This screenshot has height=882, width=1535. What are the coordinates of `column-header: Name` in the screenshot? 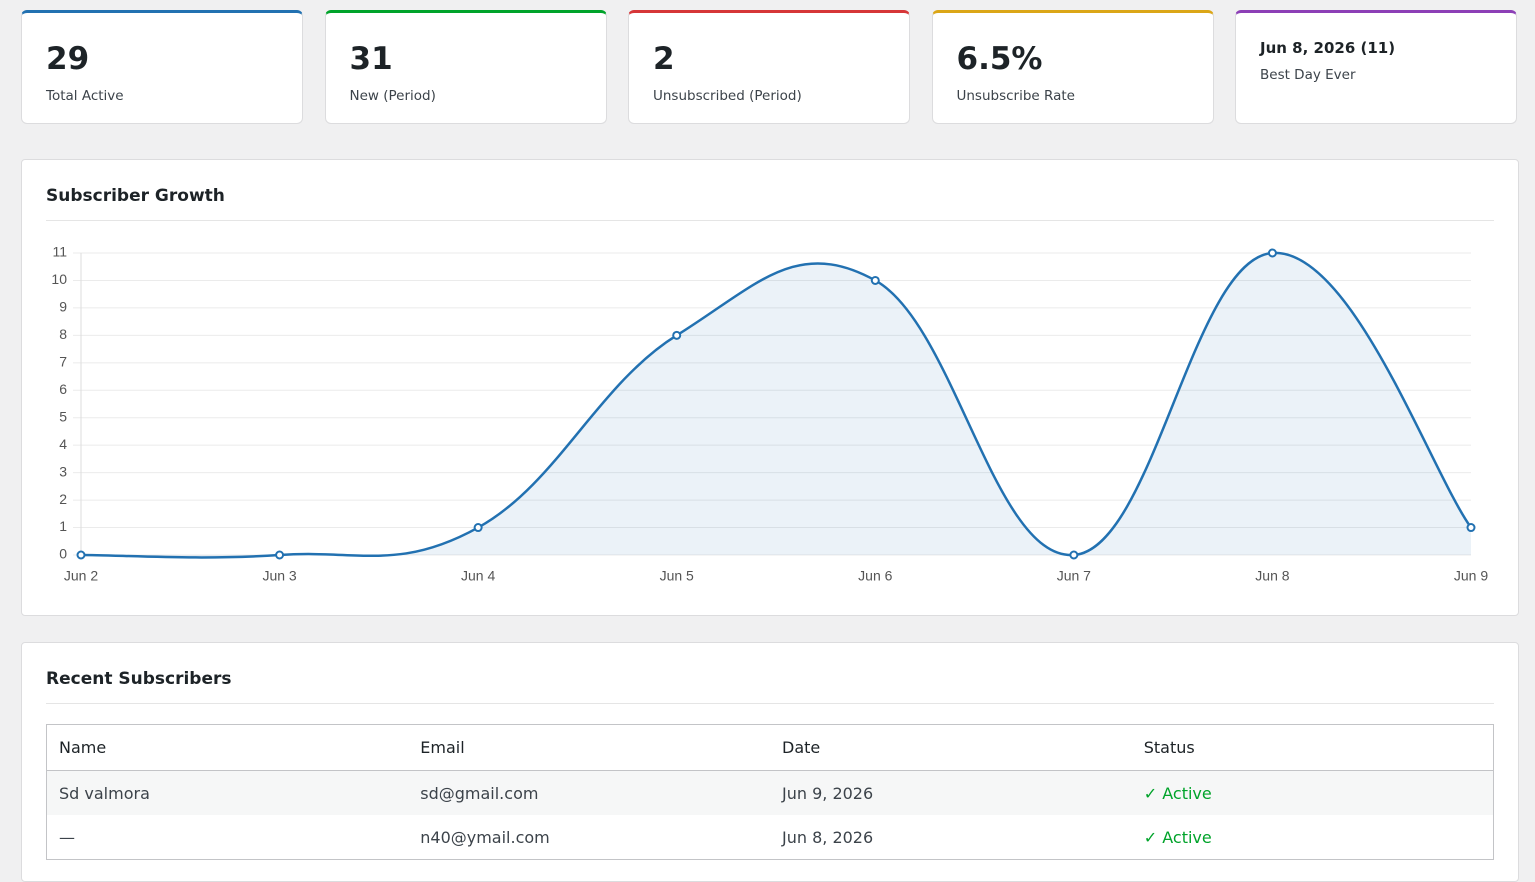 It's located at (227, 747).